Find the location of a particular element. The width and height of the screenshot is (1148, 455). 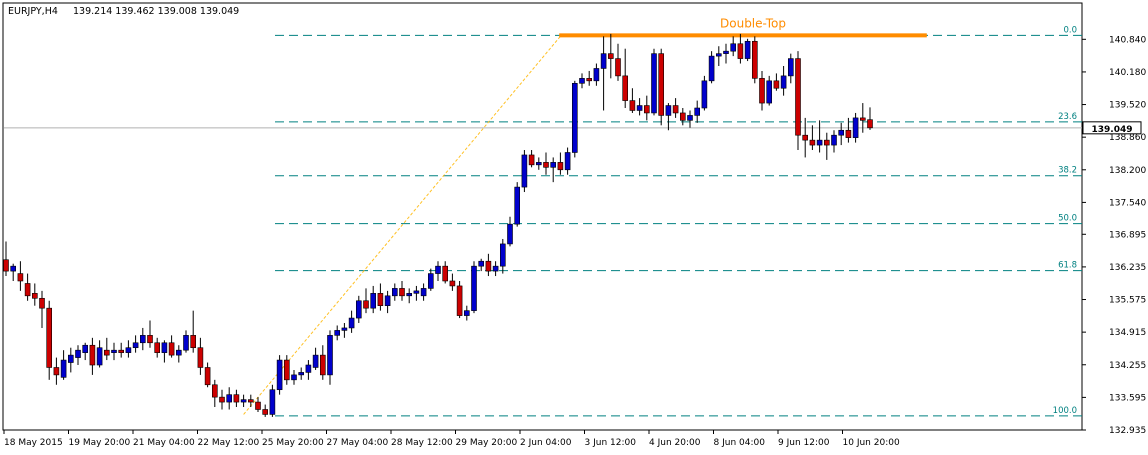

time-tick-label: 27 May 04:00 is located at coordinates (358, 443).